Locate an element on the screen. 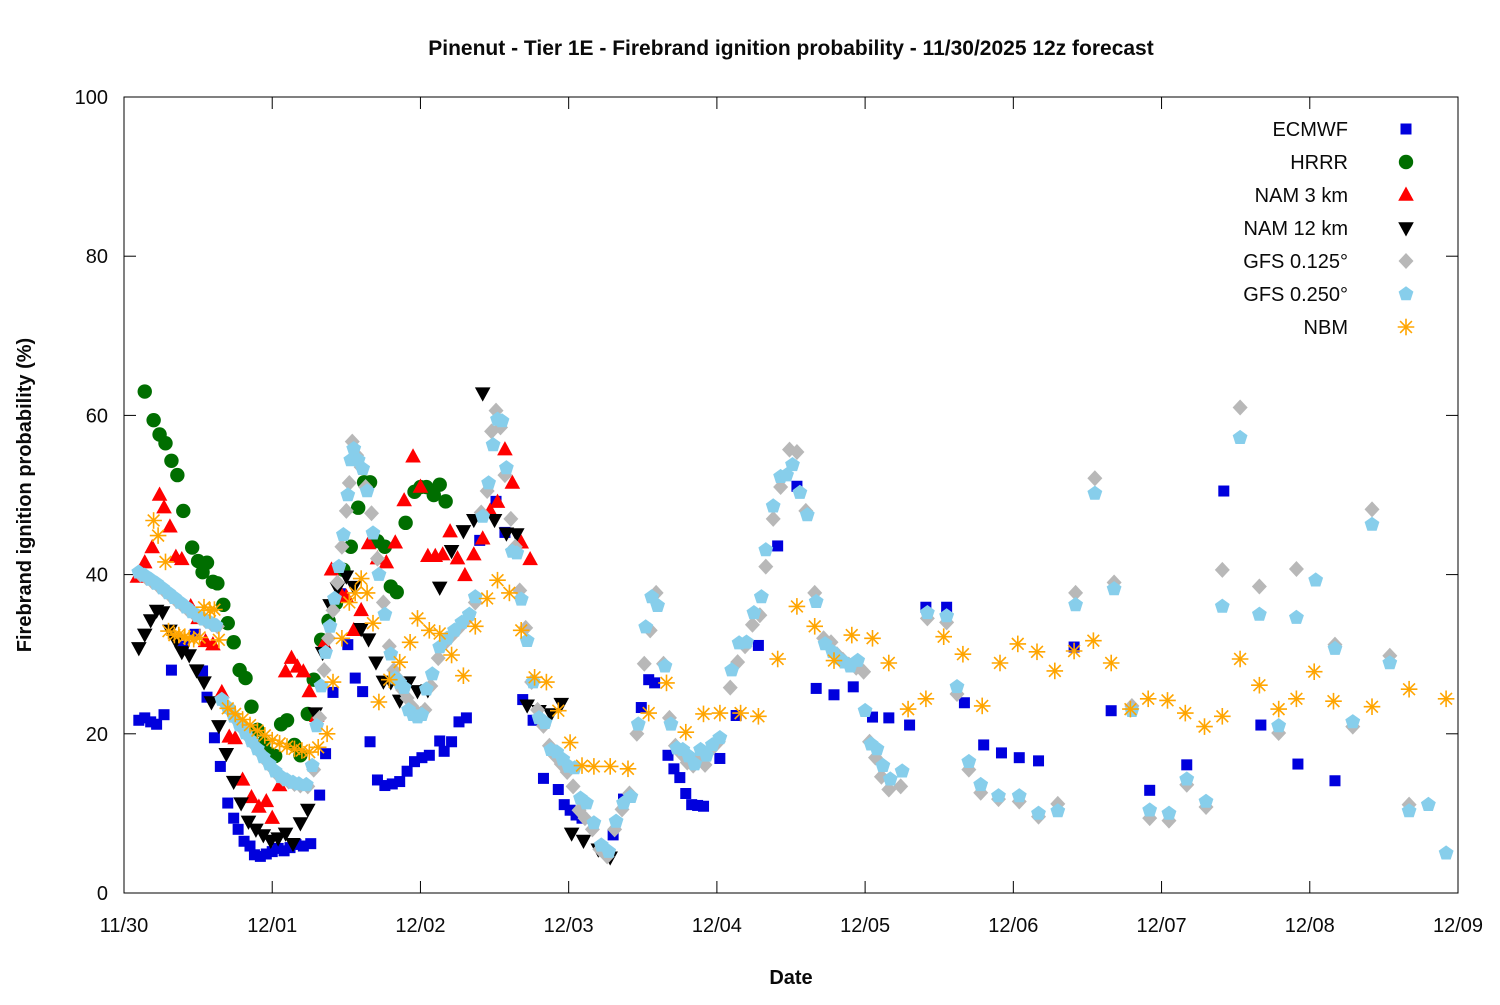  legend-marker-pentagon-icon is located at coordinates (1406, 293).